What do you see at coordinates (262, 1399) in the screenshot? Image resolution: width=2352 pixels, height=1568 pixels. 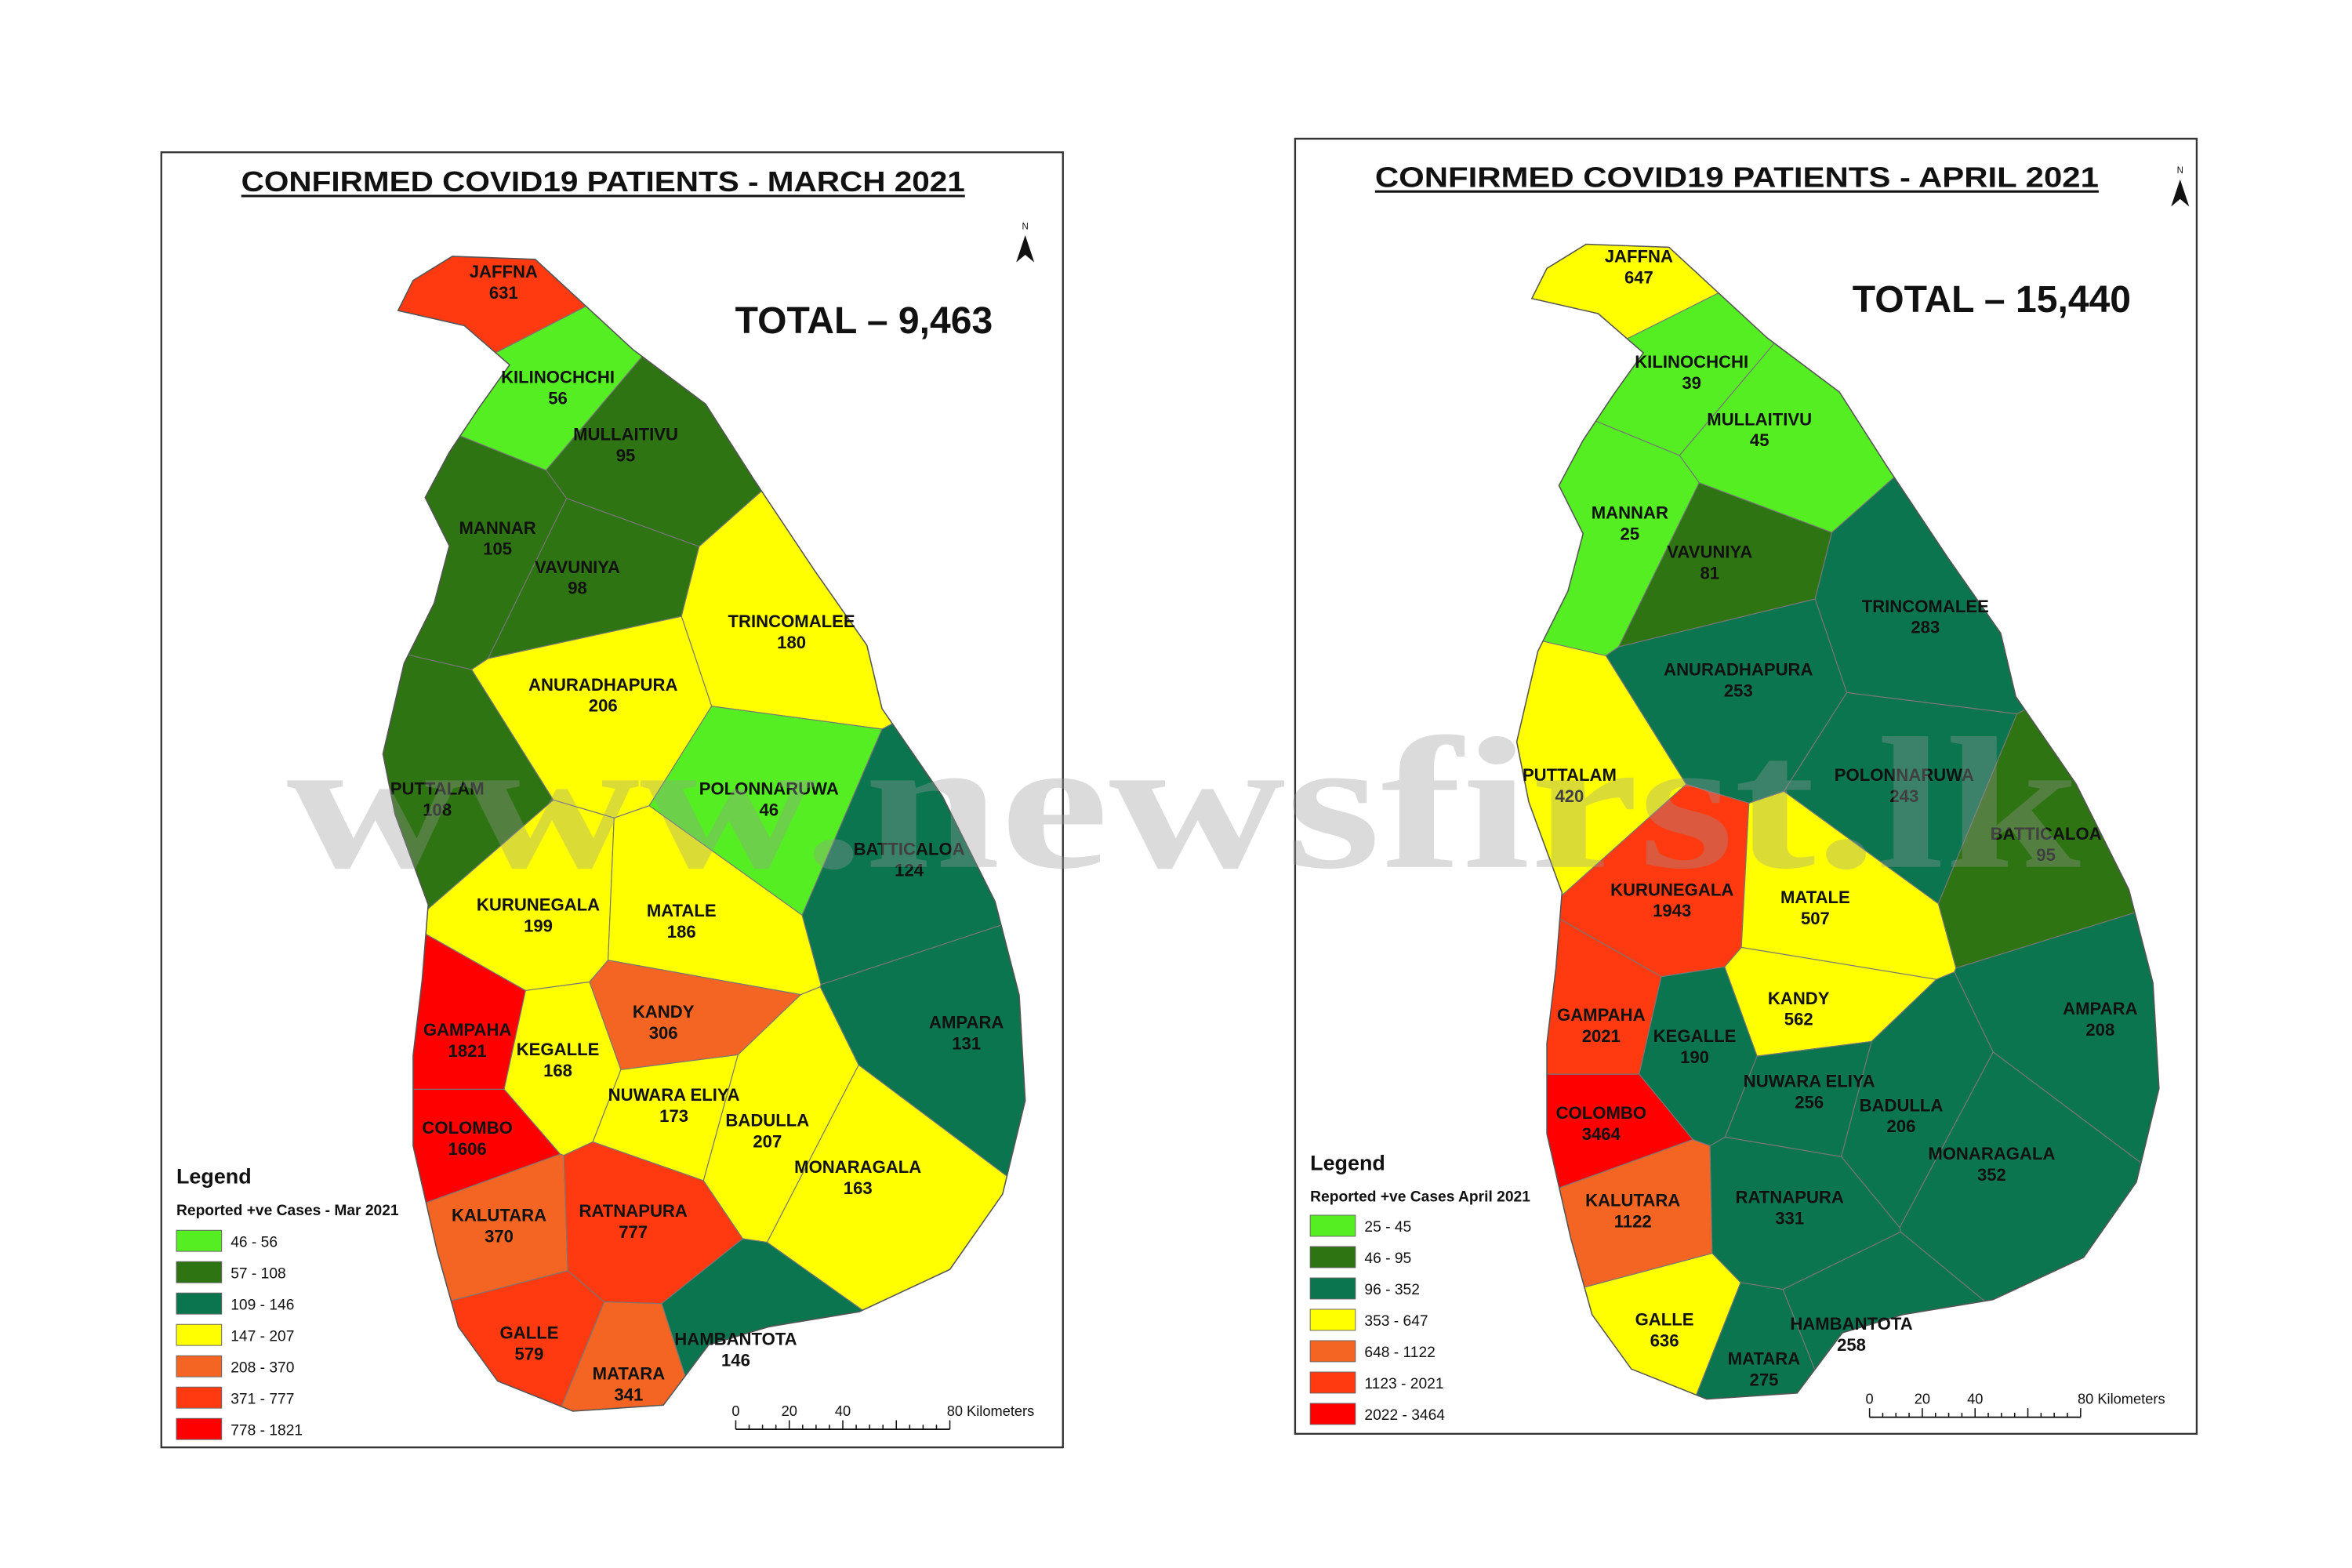 I see `legend-label: 371 - 777` at bounding box center [262, 1399].